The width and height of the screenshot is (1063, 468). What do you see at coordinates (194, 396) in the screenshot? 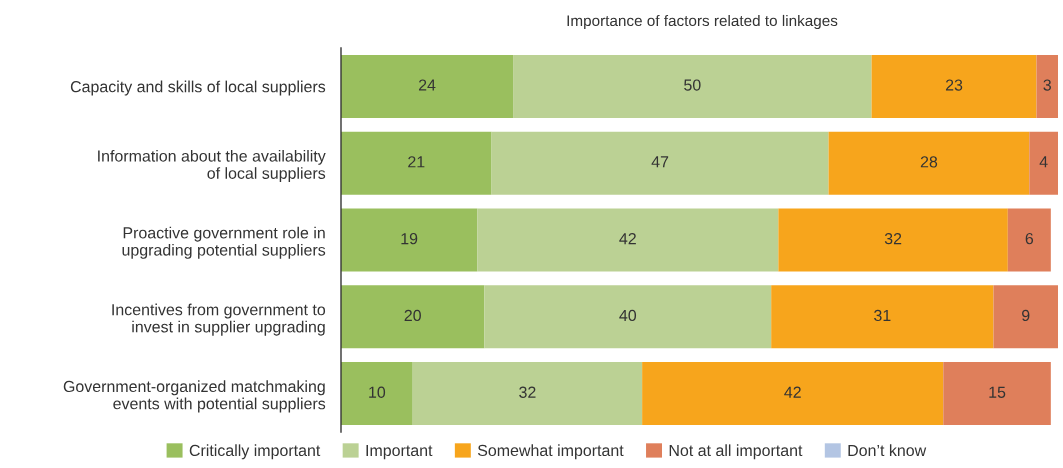
I see `y-tick-label: Government-organized matchmaking events with potential suppliers` at bounding box center [194, 396].